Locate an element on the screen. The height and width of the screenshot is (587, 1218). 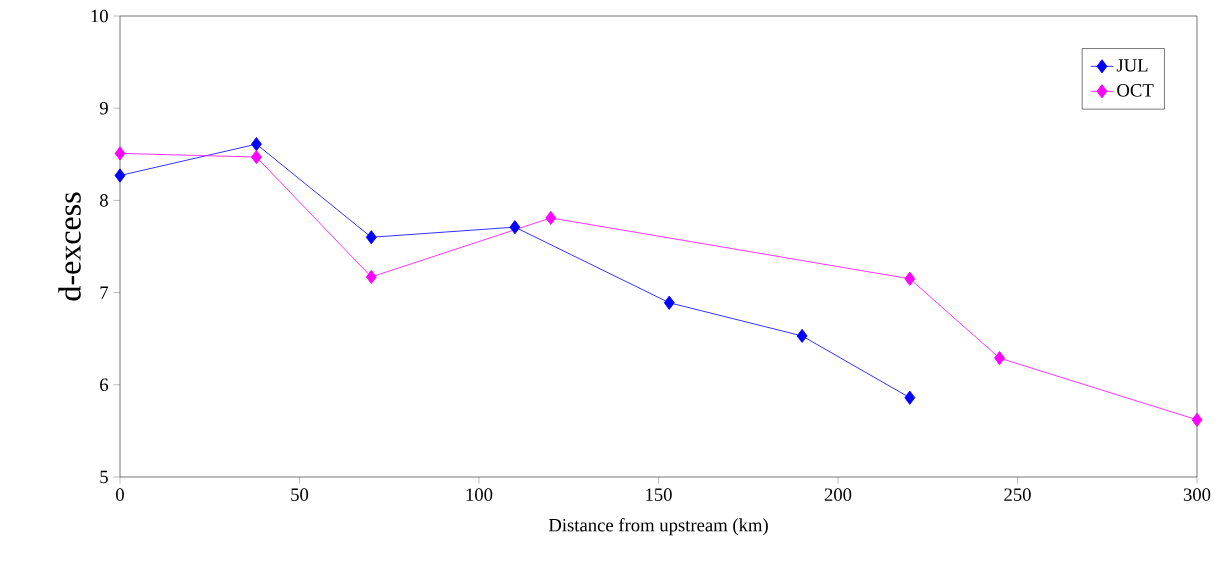
x-tick-label: 50 is located at coordinates (300, 494).